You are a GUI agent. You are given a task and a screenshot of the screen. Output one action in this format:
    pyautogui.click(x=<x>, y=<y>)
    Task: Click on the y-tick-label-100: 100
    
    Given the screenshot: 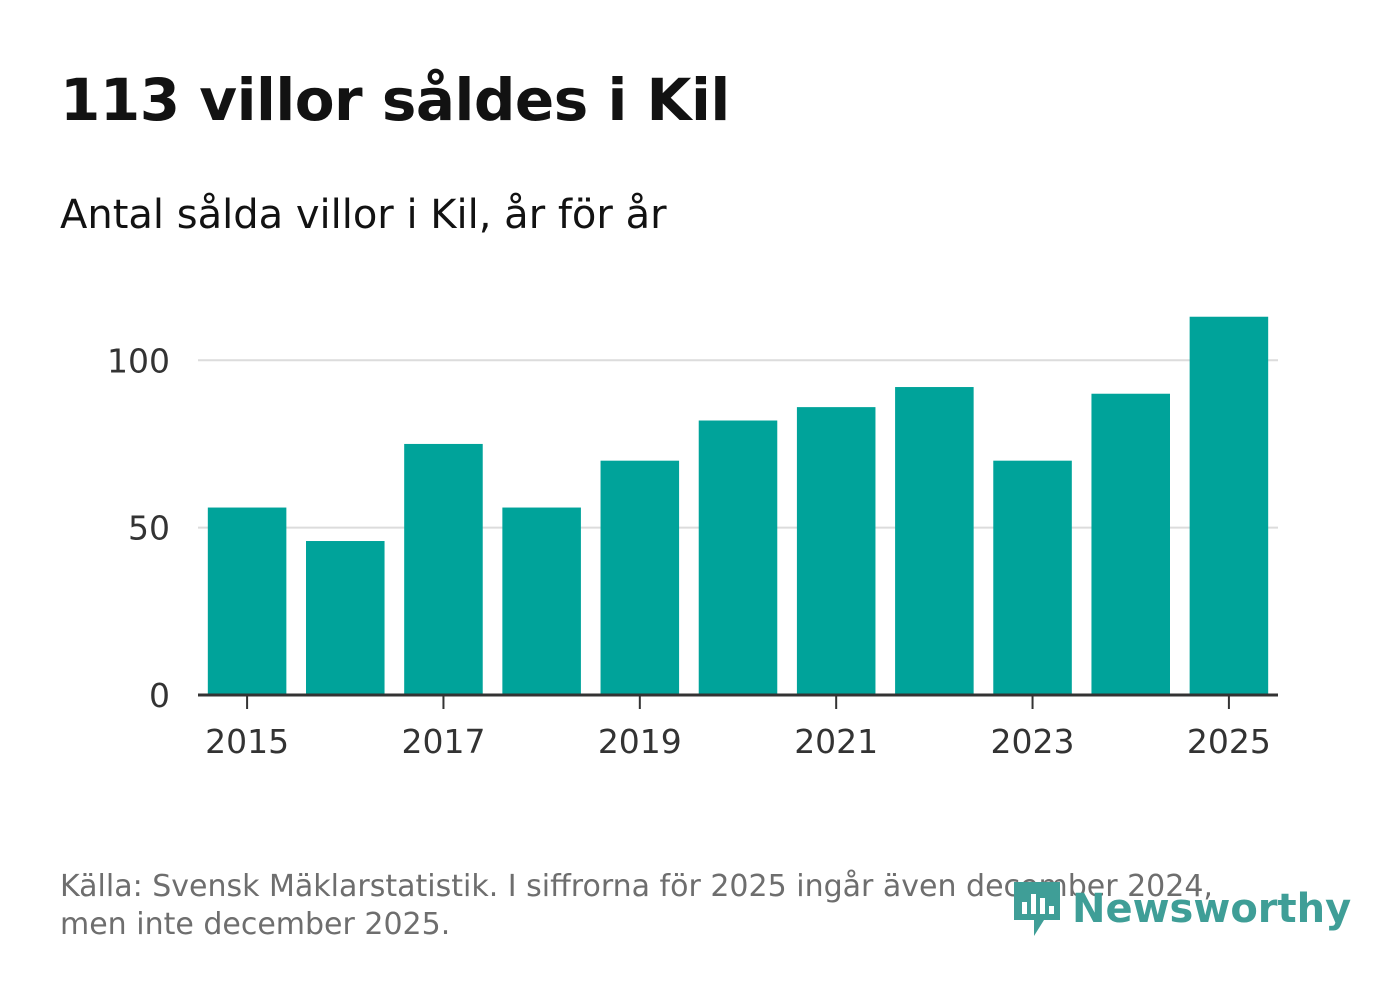 What is the action you would take?
    pyautogui.click(x=138, y=360)
    